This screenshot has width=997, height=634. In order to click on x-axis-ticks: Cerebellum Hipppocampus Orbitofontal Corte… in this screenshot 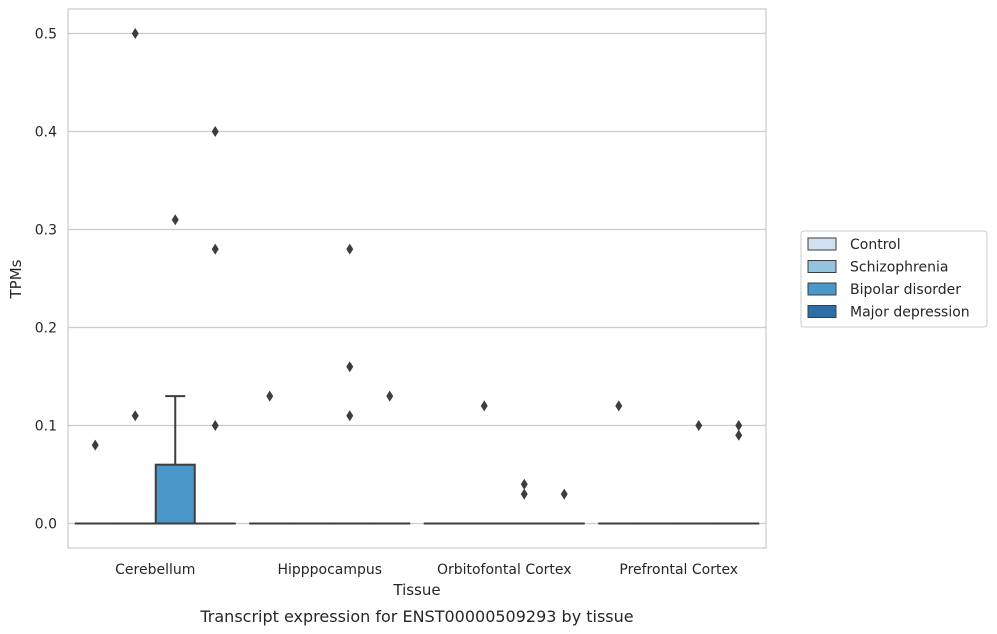, I will do `click(426, 570)`.